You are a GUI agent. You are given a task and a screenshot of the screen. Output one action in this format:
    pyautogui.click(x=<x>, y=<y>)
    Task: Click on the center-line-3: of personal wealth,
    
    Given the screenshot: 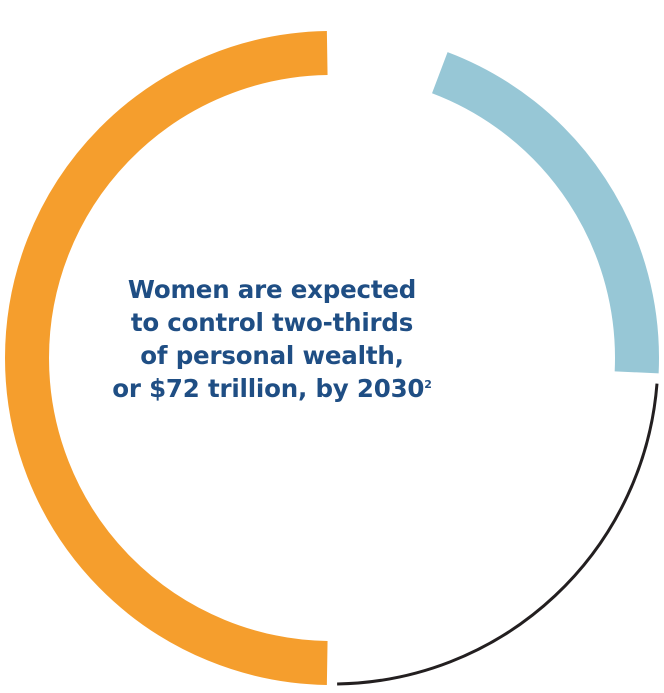 What is the action you would take?
    pyautogui.click(x=272, y=355)
    